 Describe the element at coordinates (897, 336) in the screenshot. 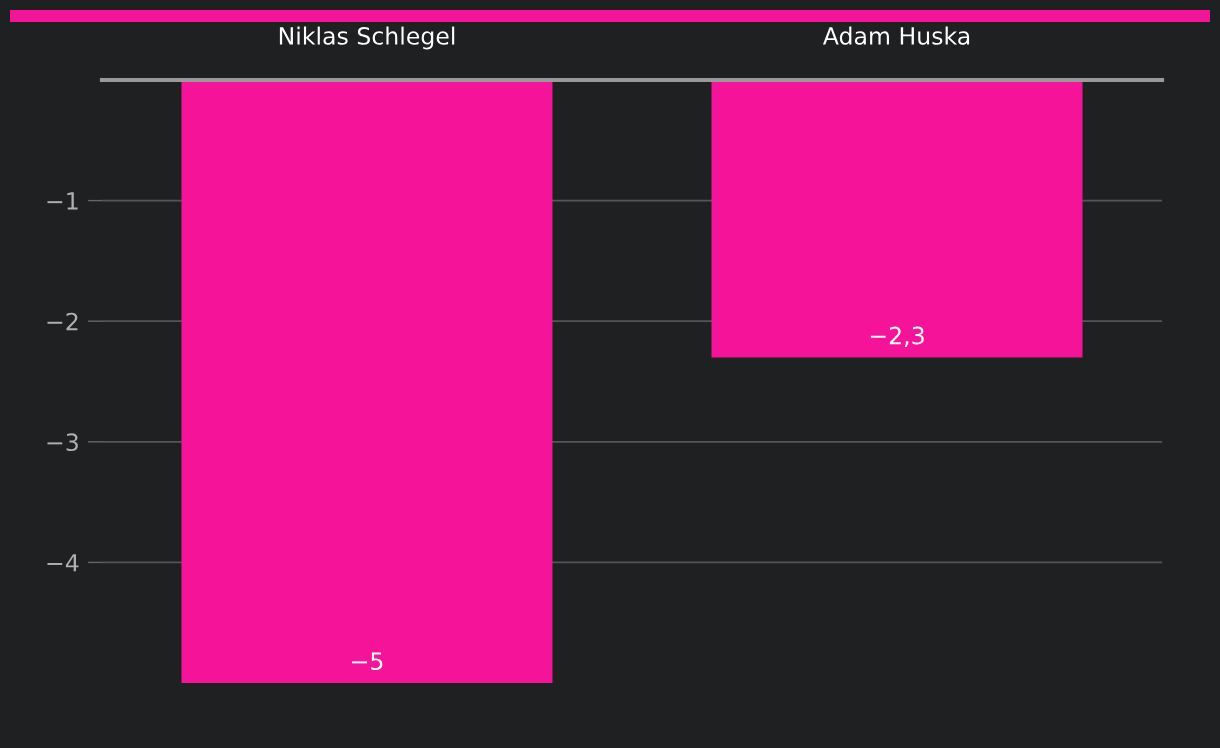

I see `data-label: −2,3` at that location.